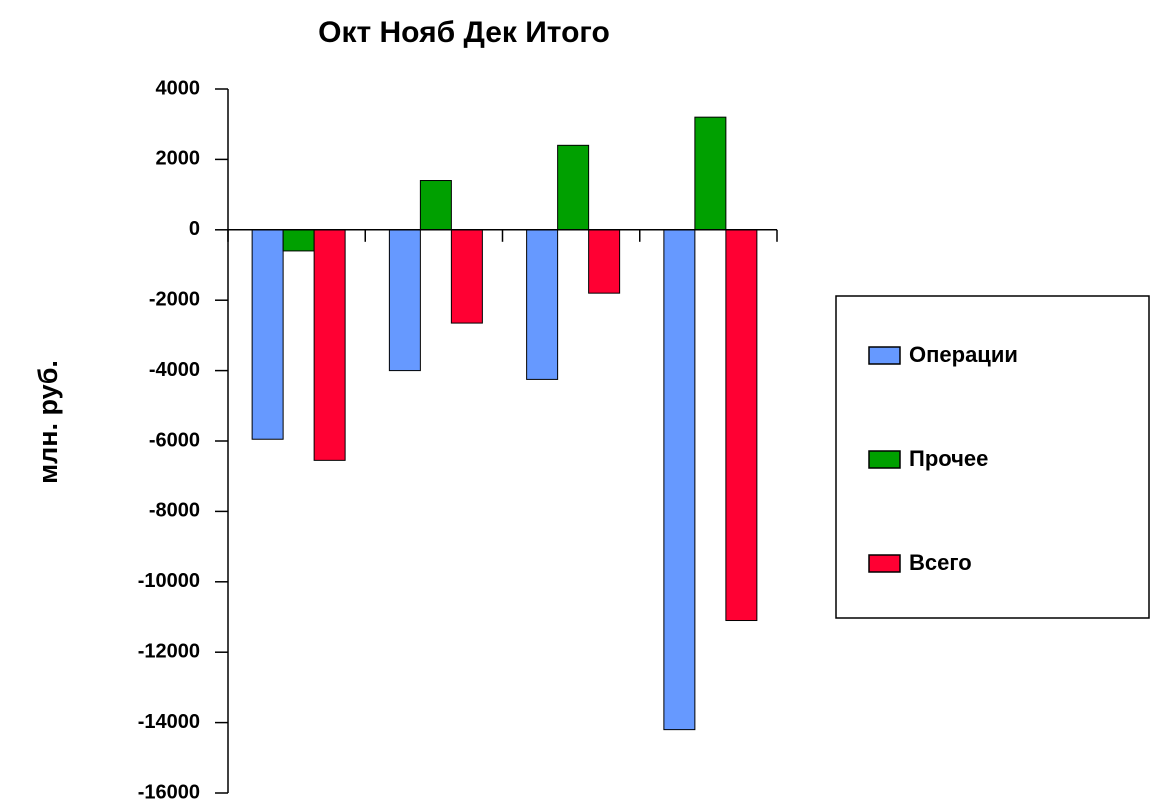 The image size is (1150, 802). Describe the element at coordinates (174, 370) in the screenshot. I see `y-tick-label: -4000` at that location.